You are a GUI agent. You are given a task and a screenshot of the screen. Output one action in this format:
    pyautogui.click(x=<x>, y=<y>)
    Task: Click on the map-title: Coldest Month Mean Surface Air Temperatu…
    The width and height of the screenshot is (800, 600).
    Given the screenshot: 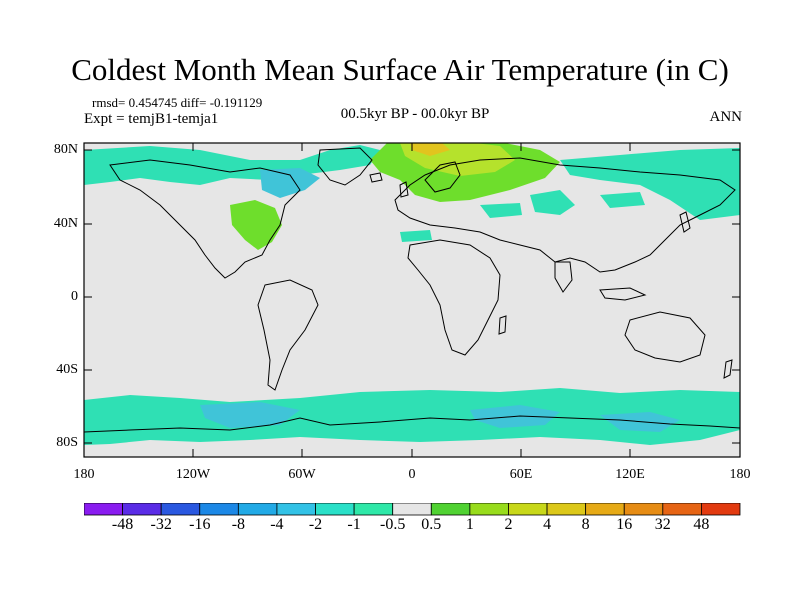 What is the action you would take?
    pyautogui.click(x=400, y=69)
    